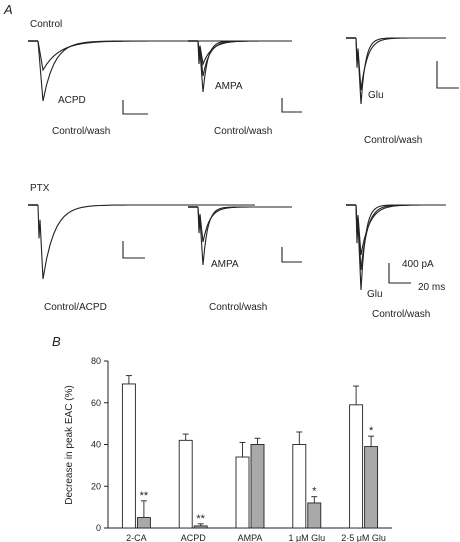 The image size is (460, 542). Describe the element at coordinates (376, 95) in the screenshot. I see `trace-label-glu-1: Glu` at that location.